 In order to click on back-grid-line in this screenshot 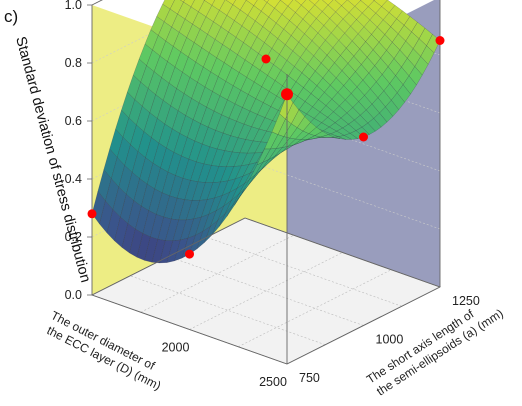, I will do `click(342, 194)`.